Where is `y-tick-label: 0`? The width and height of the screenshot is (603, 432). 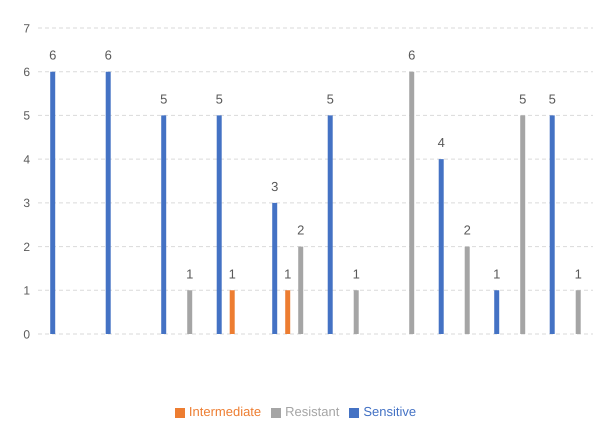 y-tick-label: 0 is located at coordinates (26, 334).